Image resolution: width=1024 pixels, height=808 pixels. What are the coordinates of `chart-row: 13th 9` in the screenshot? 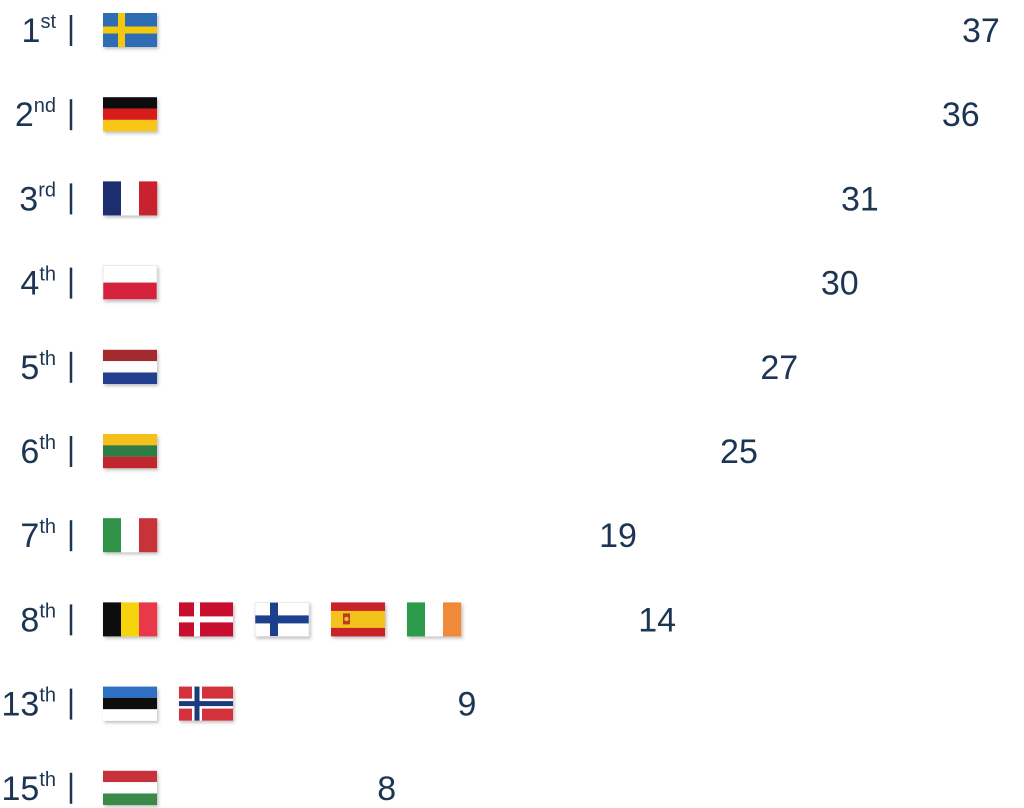 It's located at (238, 704).